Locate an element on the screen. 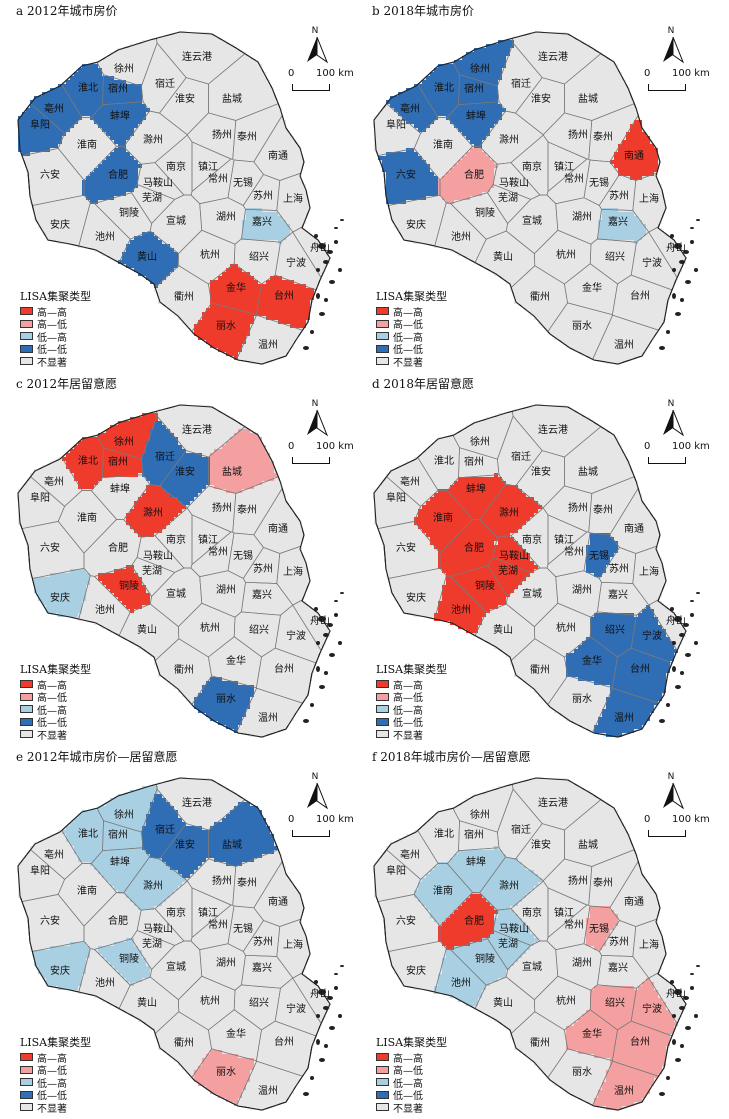 This screenshot has height=1119, width=729. city-label: 淮北 is located at coordinates (444, 461).